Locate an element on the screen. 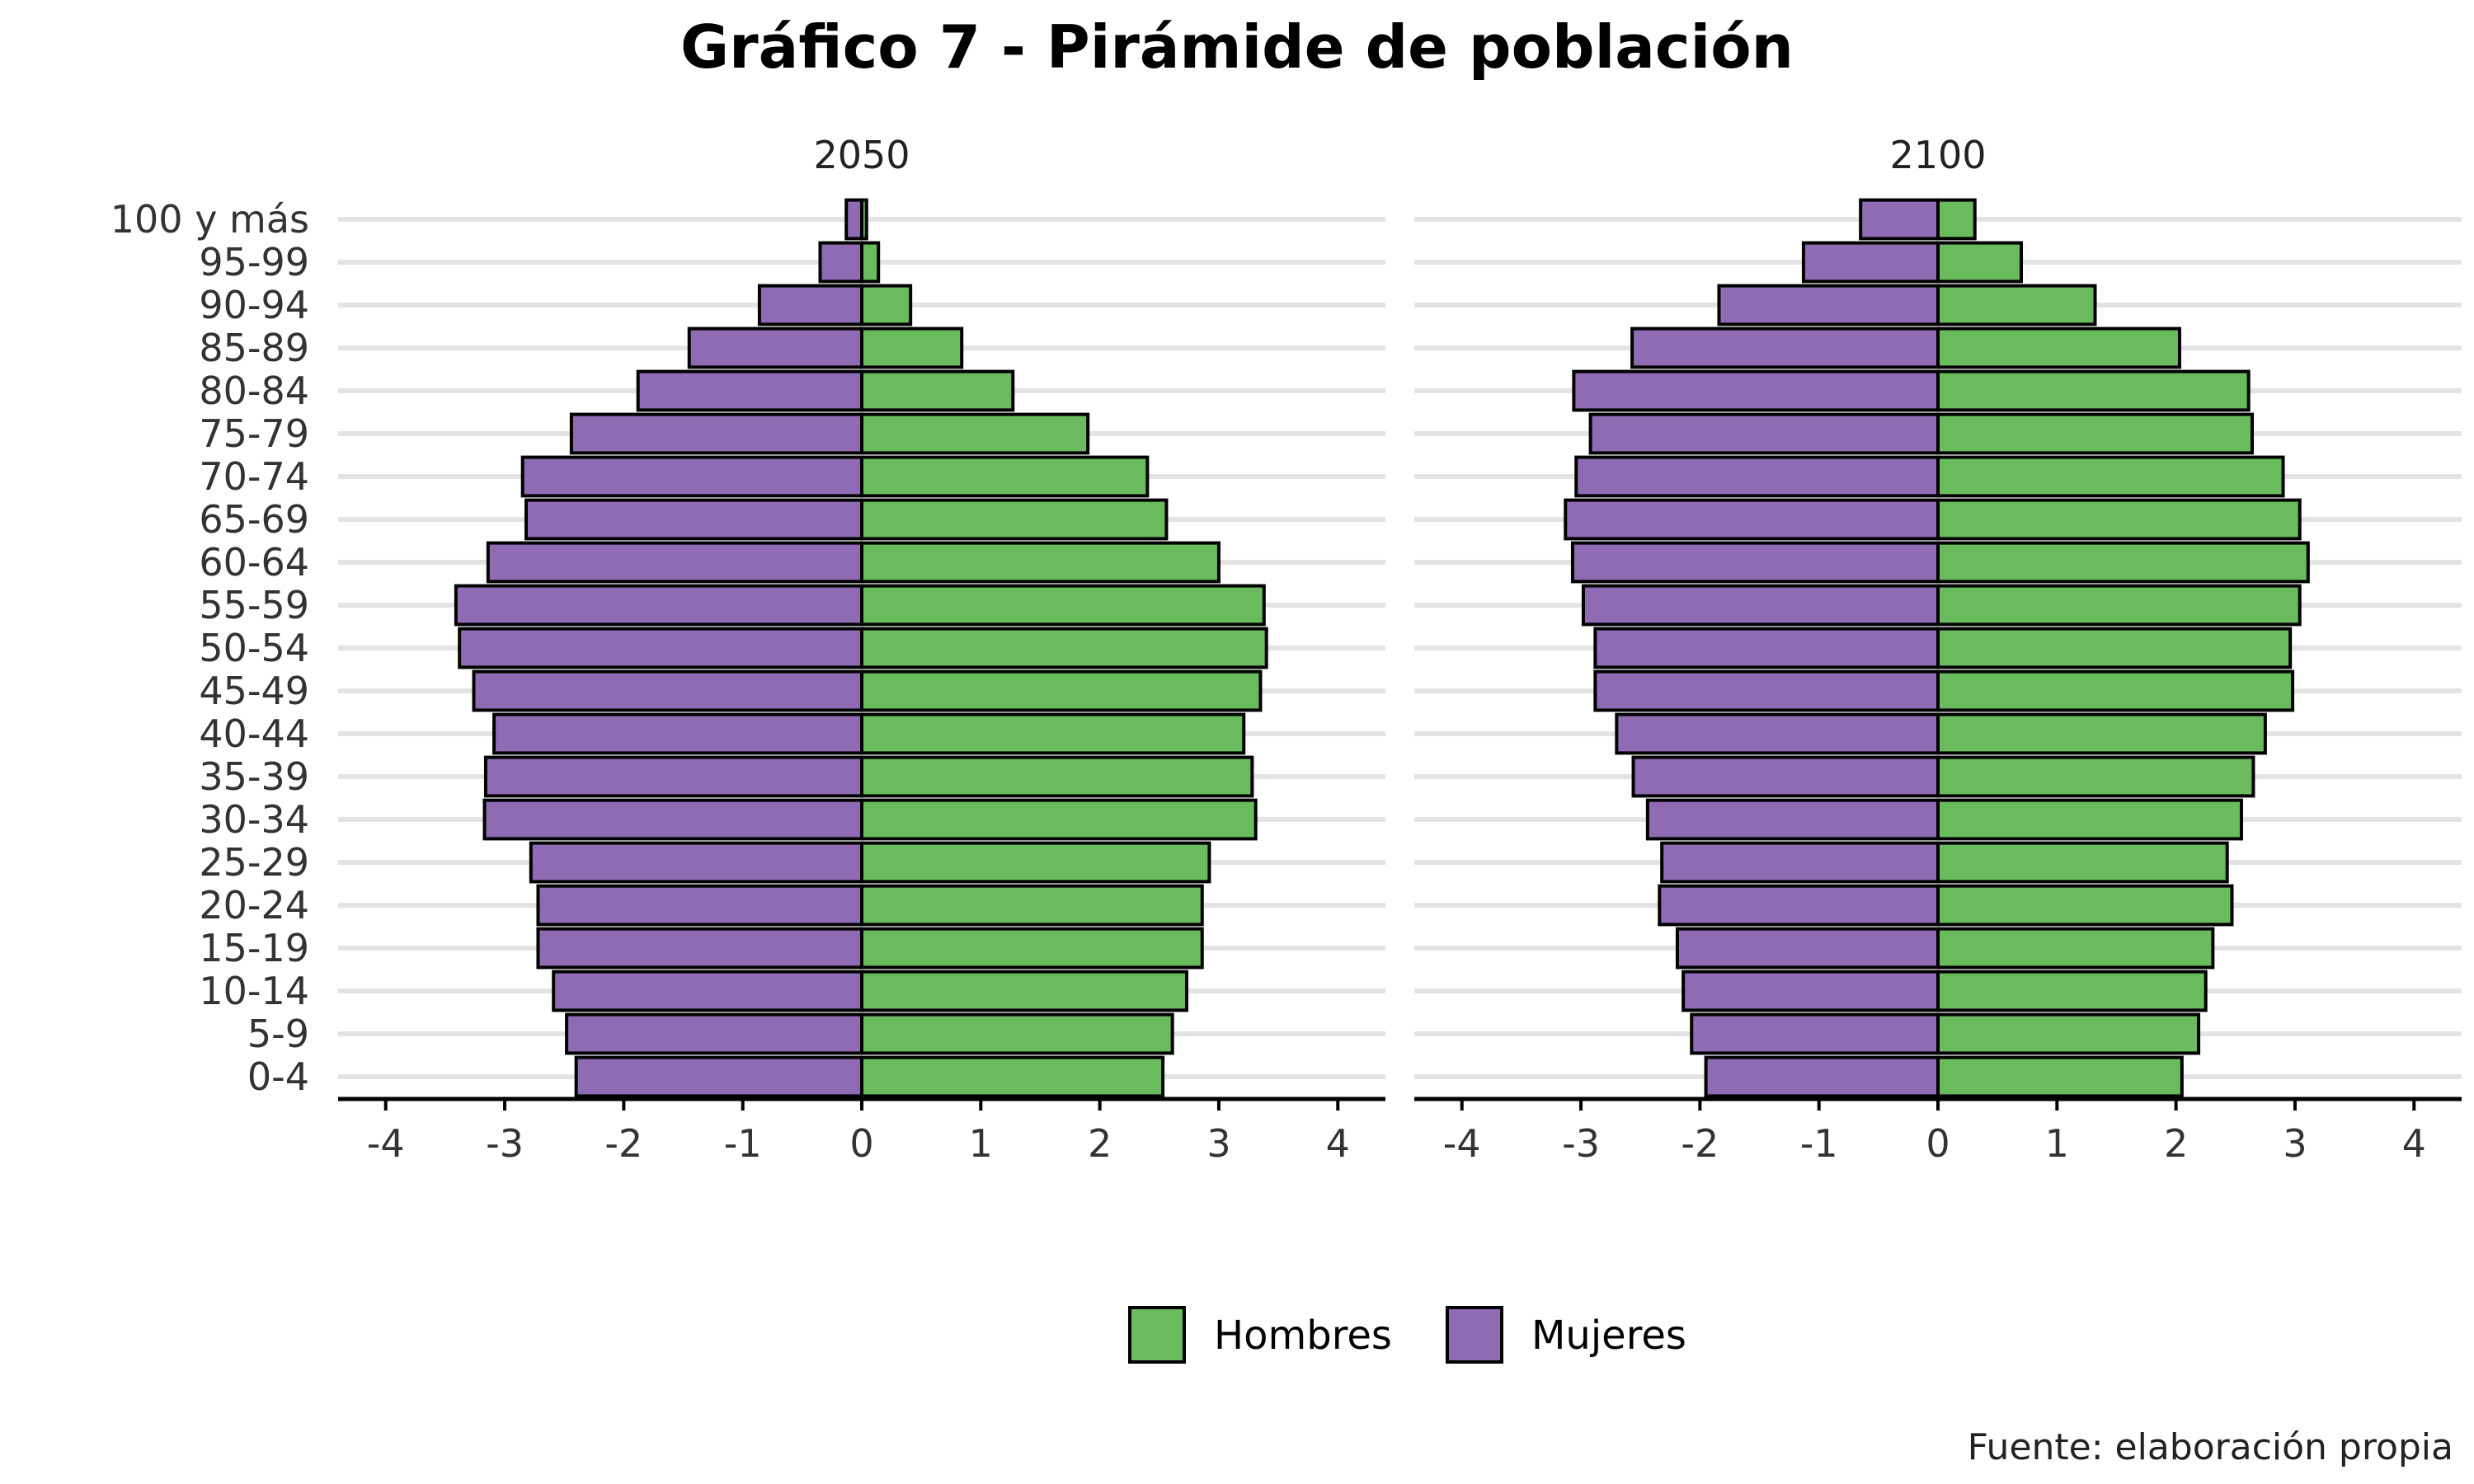  y-category-label: 50-54 is located at coordinates (254, 648).